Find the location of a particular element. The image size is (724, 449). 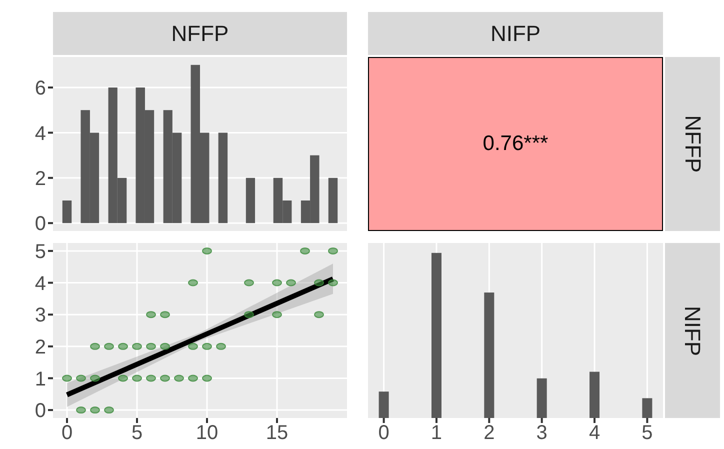

y-tick-label: 5 is located at coordinates (40, 252).